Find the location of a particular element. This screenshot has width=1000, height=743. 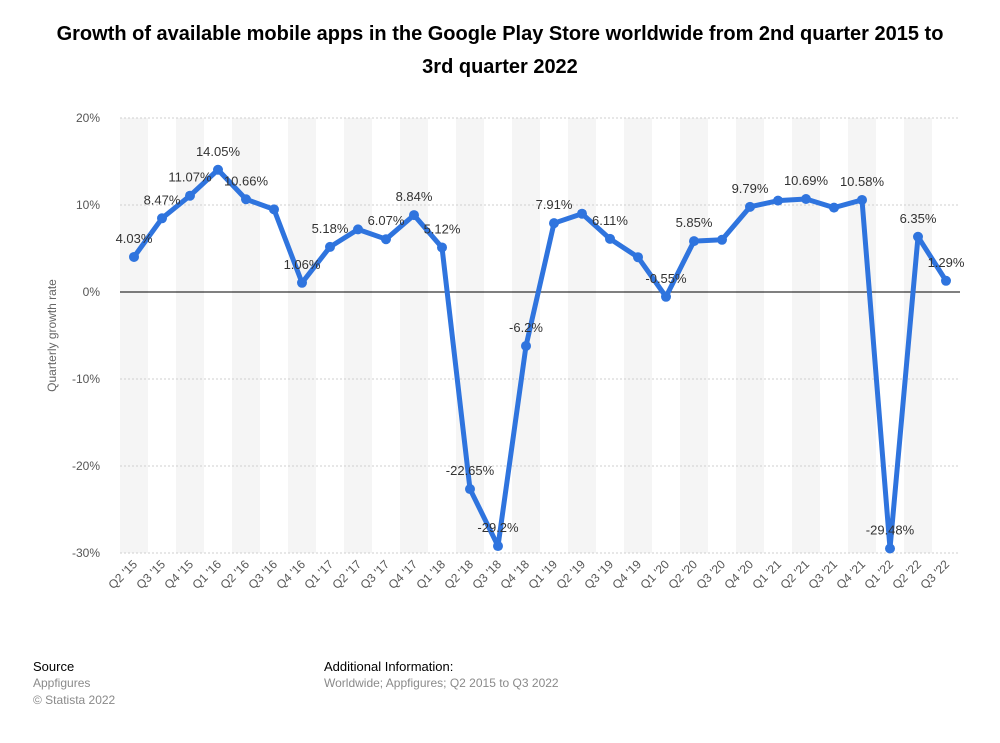

x-tick-label: Q4 '19 is located at coordinates (626, 574).